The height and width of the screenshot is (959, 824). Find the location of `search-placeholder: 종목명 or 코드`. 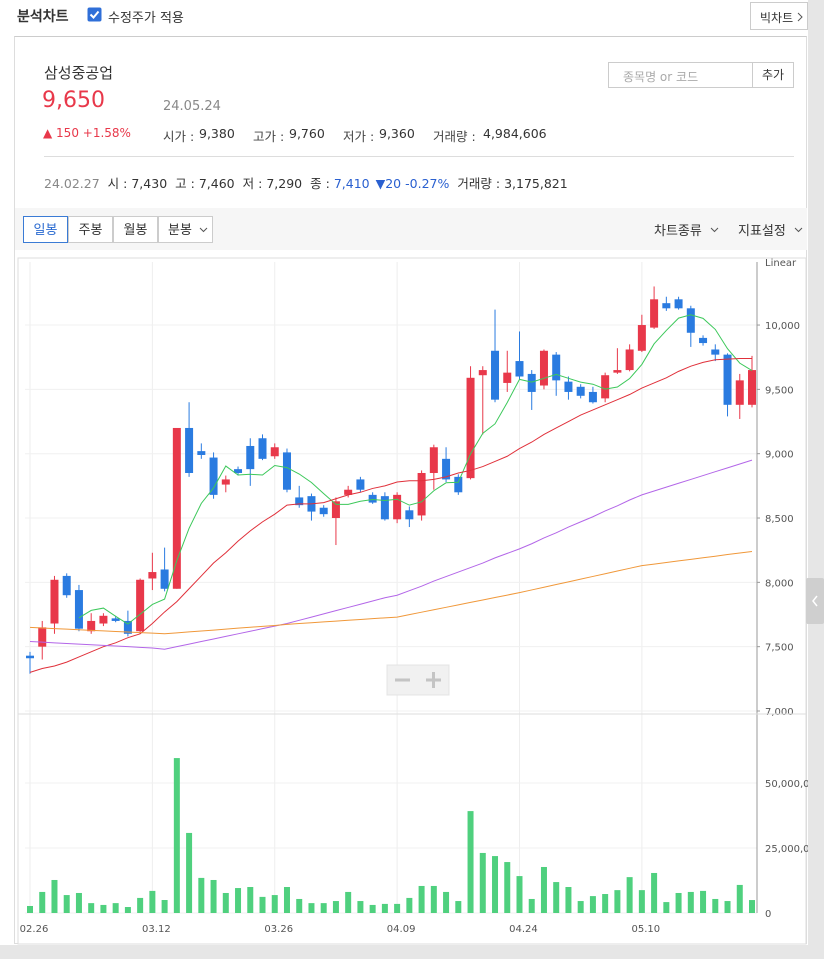

search-placeholder: 종목명 or 코드 is located at coordinates (661, 77).